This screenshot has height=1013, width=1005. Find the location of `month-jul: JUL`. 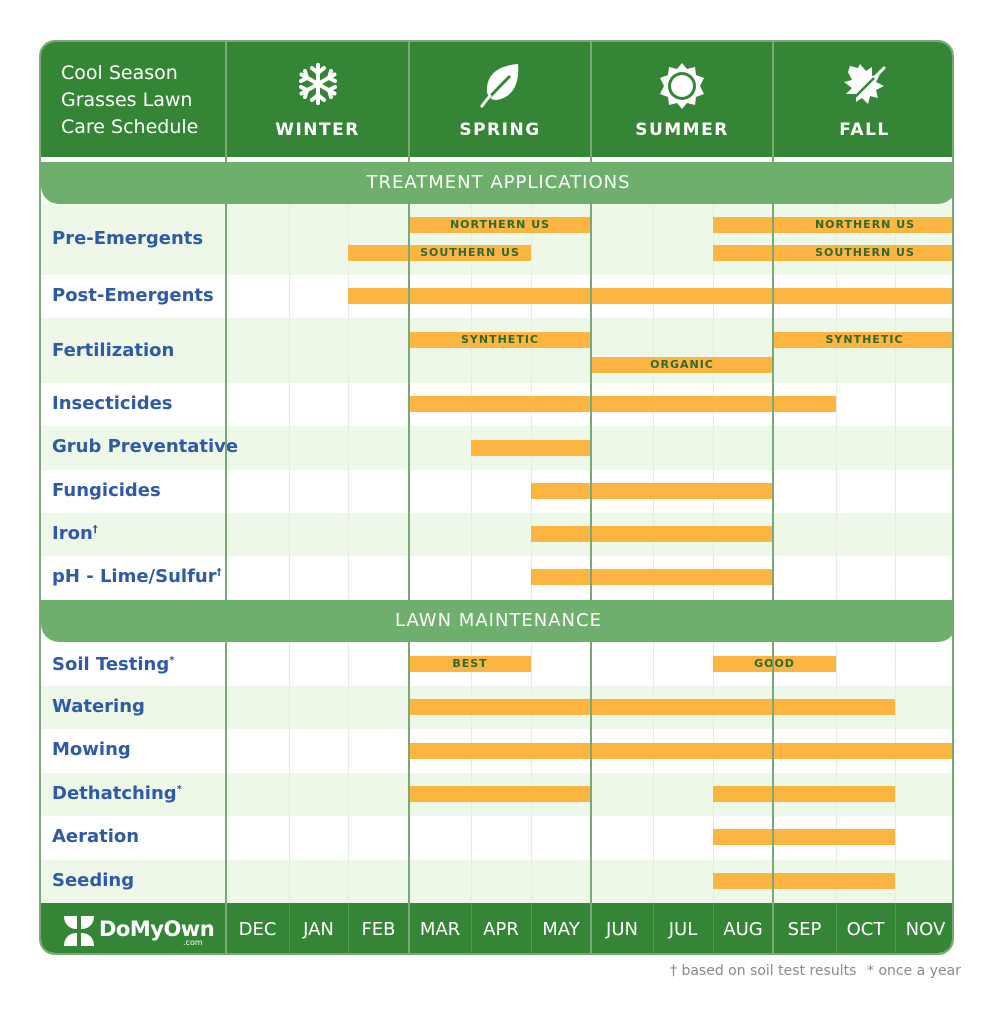

month-jul: JUL is located at coordinates (683, 929).